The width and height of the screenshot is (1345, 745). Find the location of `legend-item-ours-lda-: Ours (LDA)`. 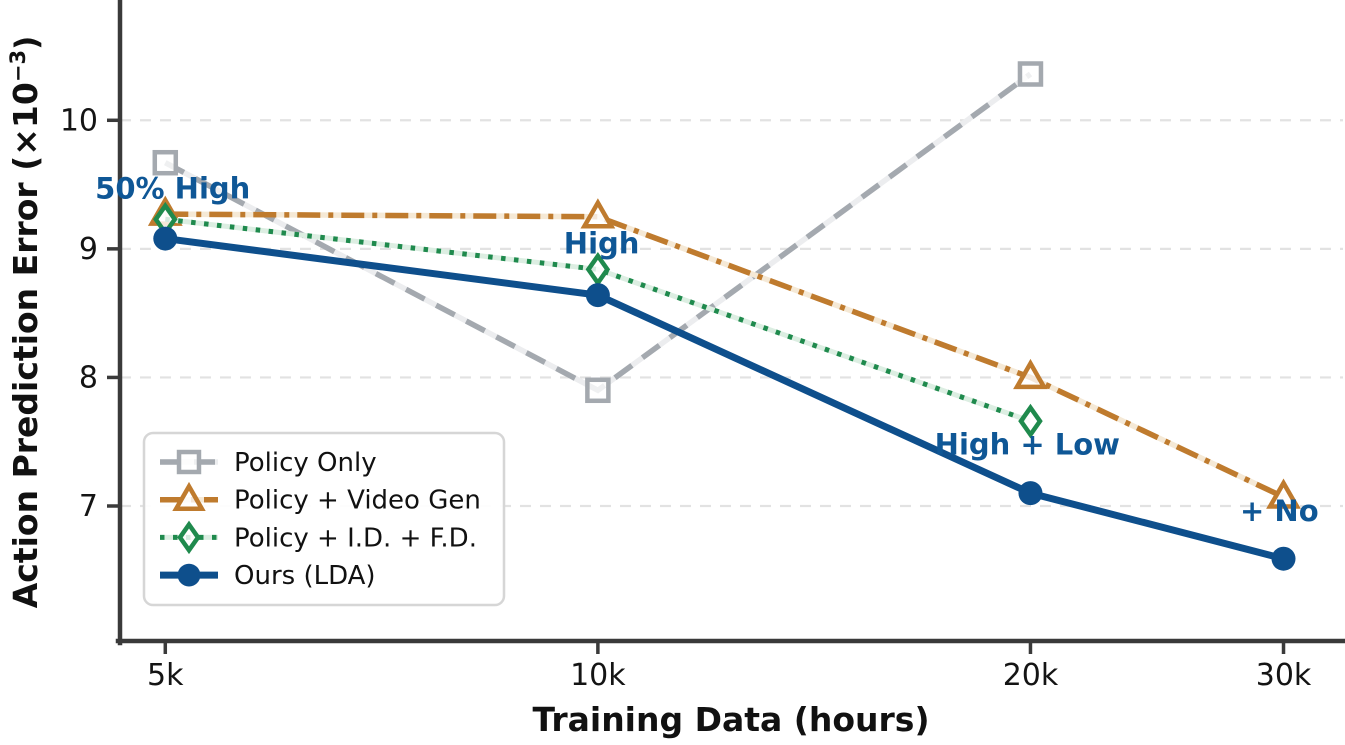

legend-item-ours-lda-: Ours (LDA) is located at coordinates (268, 576).